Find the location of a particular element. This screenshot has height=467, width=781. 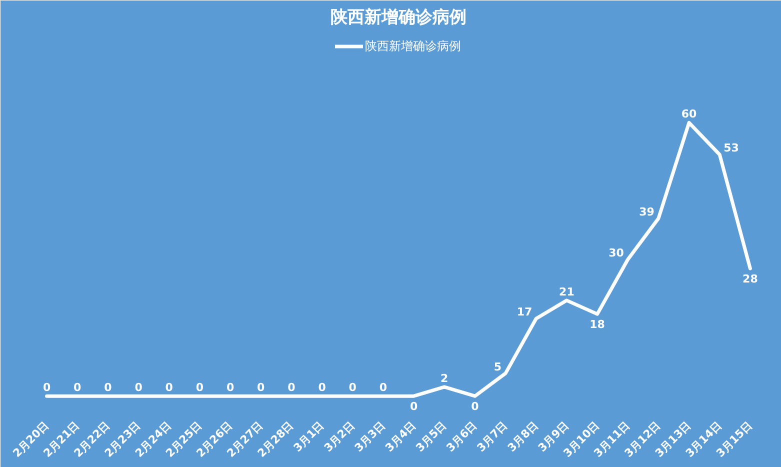

data-label: 28 is located at coordinates (750, 279).